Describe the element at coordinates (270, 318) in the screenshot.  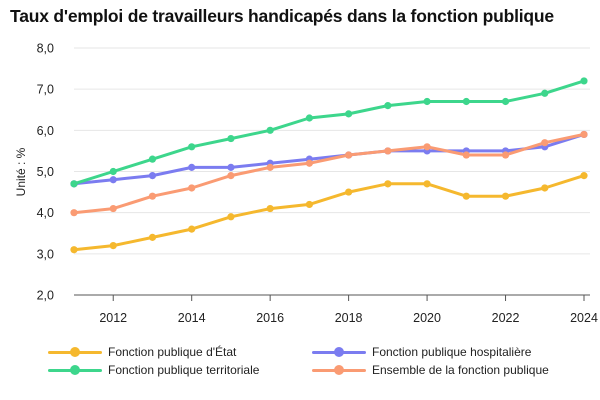
I see `x-tick-label: 2016` at that location.